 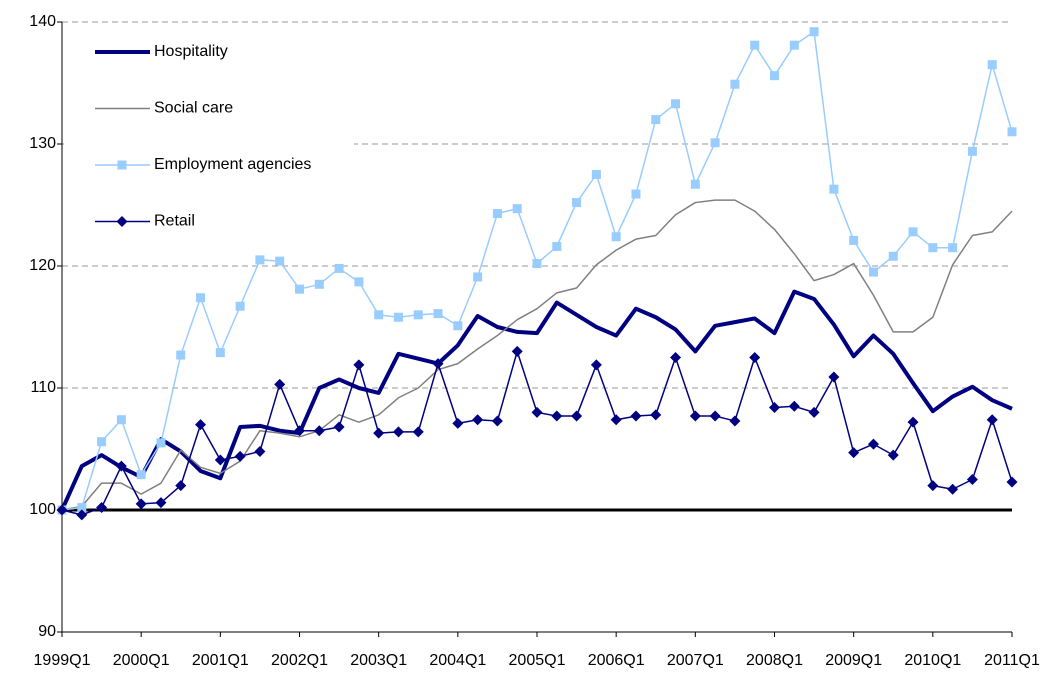 What do you see at coordinates (174, 221) in the screenshot?
I see `legend-label: Retail` at bounding box center [174, 221].